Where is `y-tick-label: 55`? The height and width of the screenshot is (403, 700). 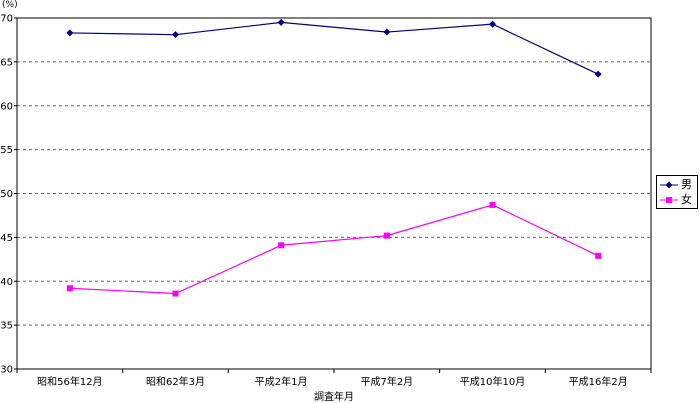 y-tick-label: 55 is located at coordinates (6, 150).